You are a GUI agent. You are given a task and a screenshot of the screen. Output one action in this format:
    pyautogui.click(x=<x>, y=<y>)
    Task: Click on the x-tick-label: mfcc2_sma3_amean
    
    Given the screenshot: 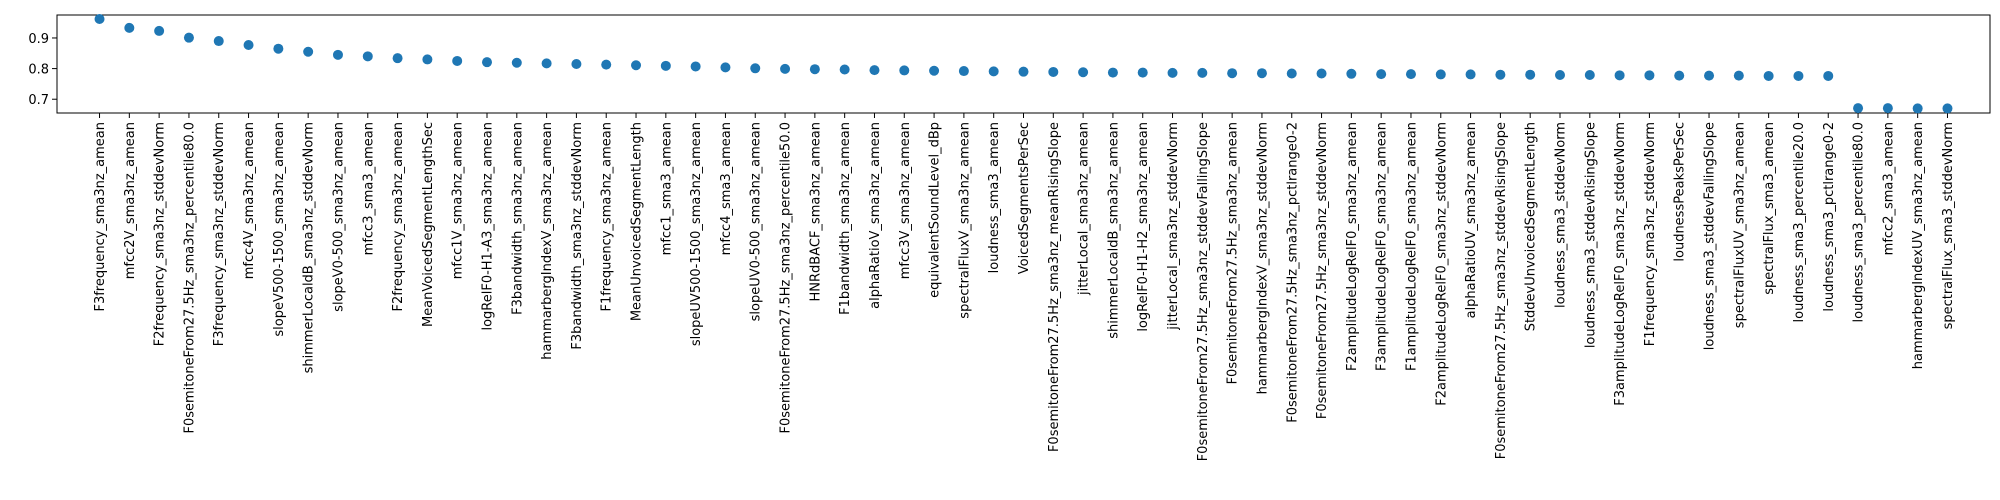 What is the action you would take?
    pyautogui.click(x=1888, y=188)
    